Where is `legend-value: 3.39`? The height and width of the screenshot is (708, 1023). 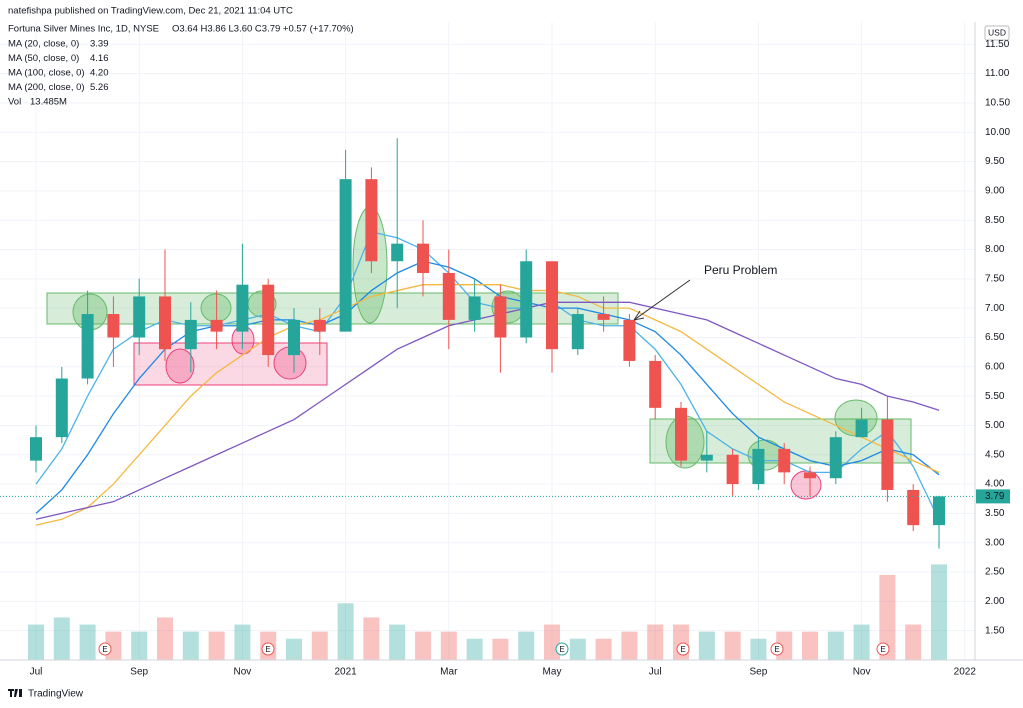
legend-value: 3.39 is located at coordinates (99, 44).